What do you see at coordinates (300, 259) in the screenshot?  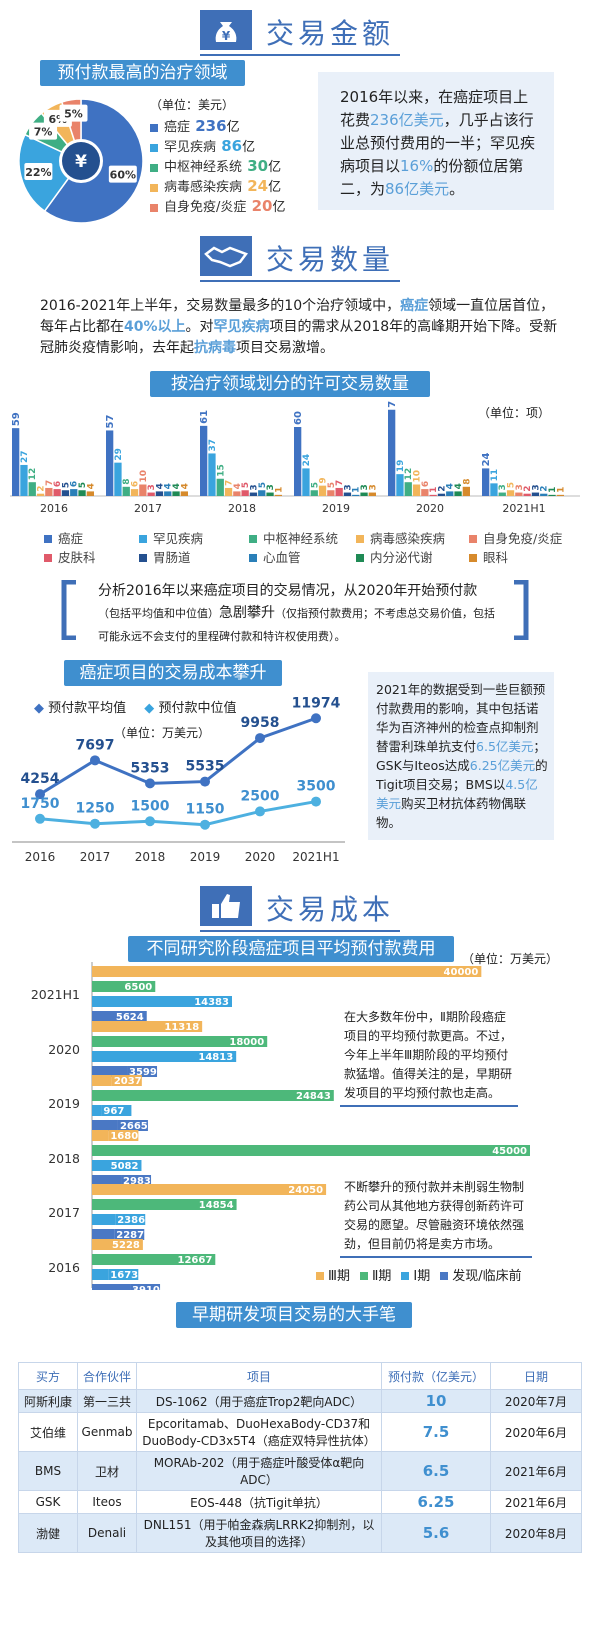 I see `section-title-count: 交易数量` at bounding box center [300, 259].